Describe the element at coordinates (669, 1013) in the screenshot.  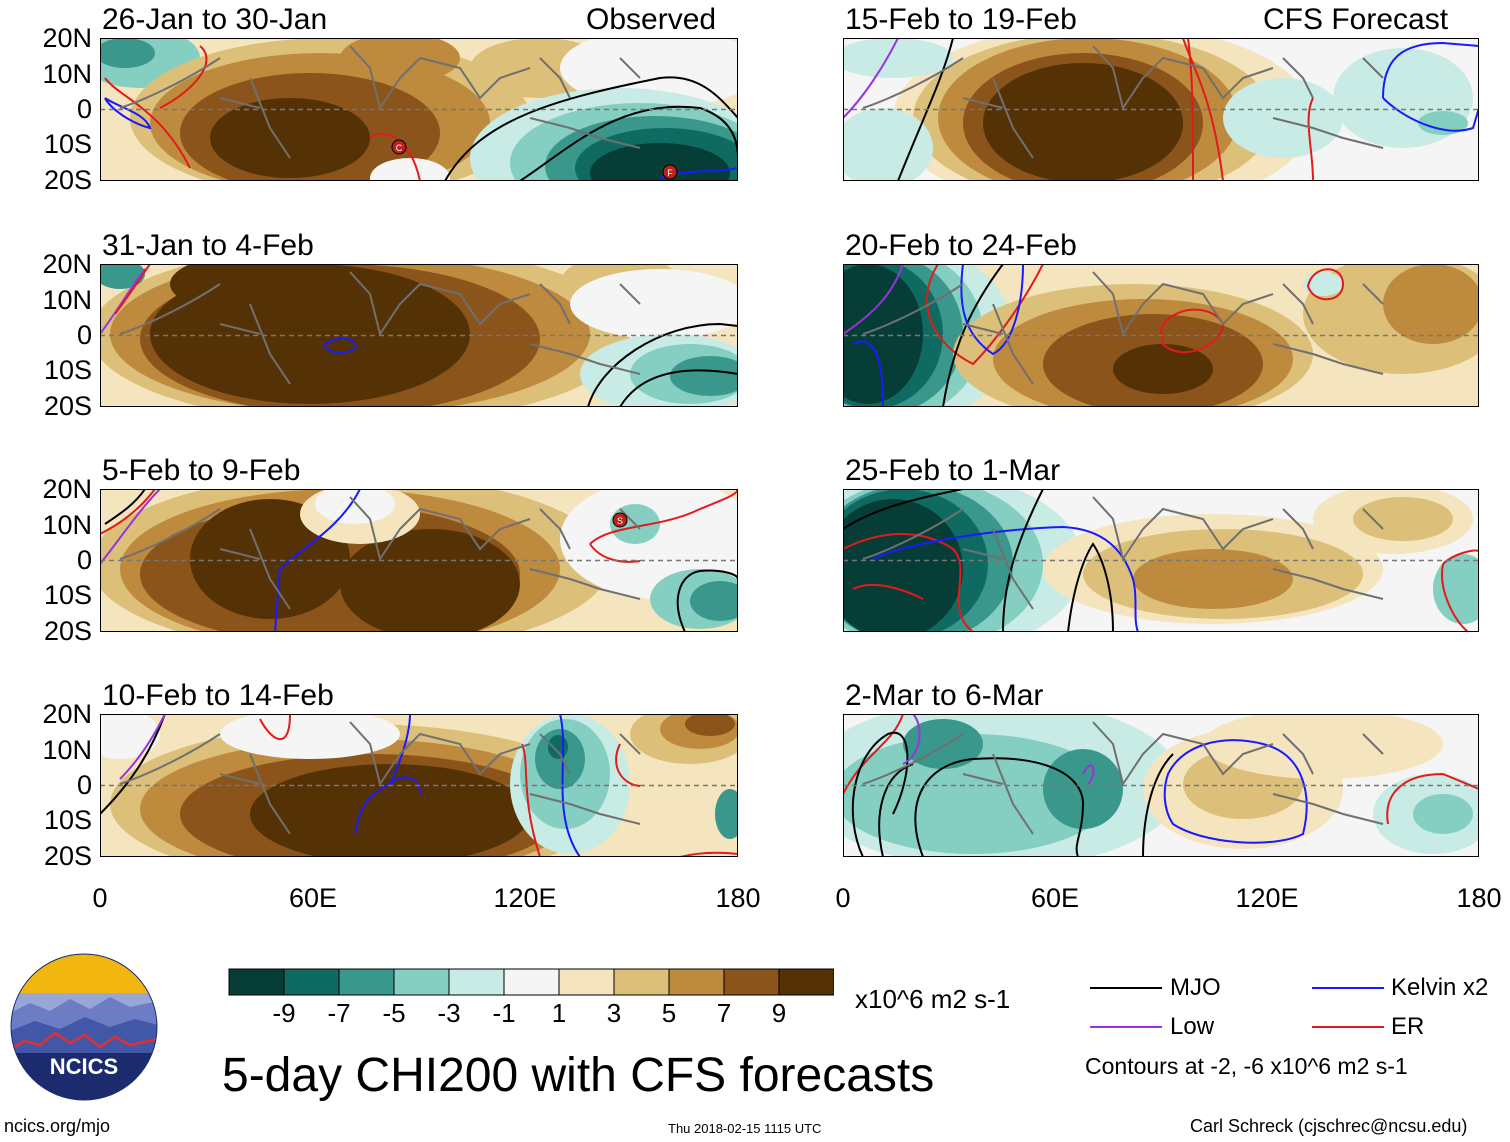
I see `colorbar-tick: 5` at that location.